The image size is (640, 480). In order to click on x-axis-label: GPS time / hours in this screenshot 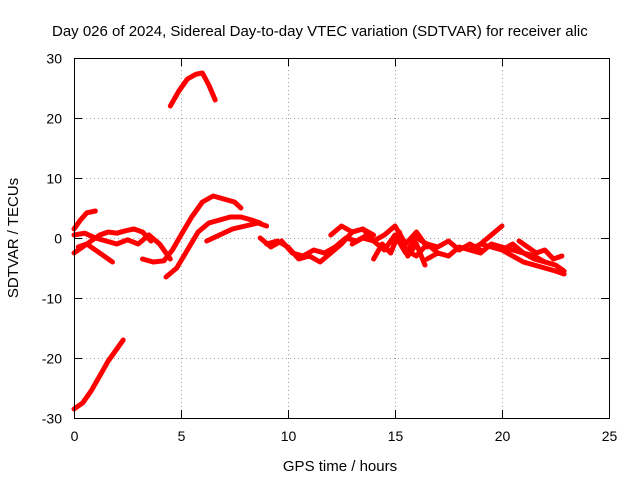, I will do `click(340, 466)`.